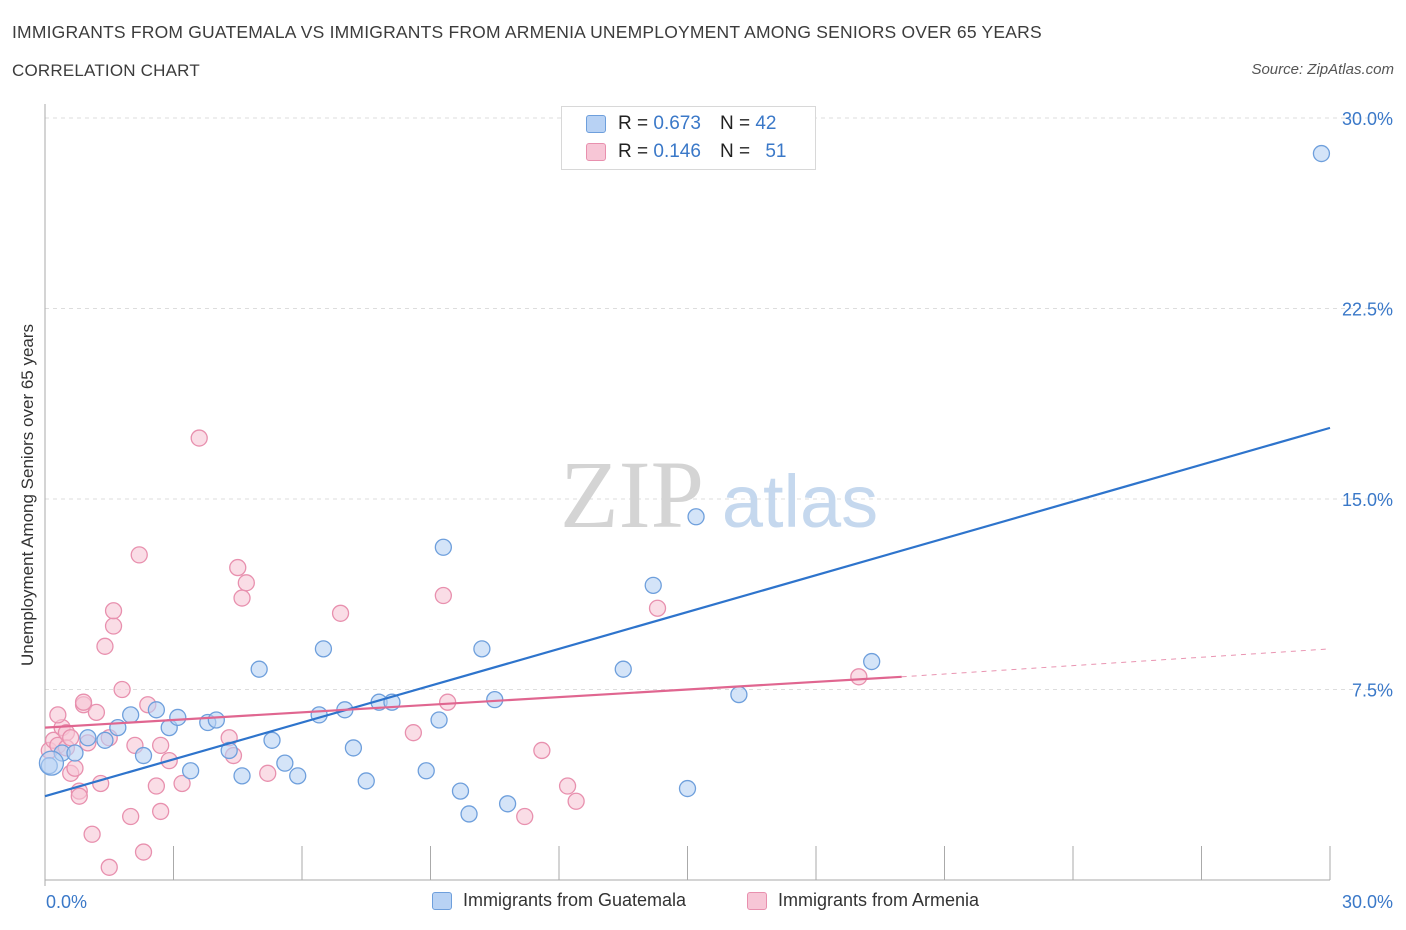 The height and width of the screenshot is (930, 1406). Describe the element at coordinates (776, 151) in the screenshot. I see `legend-n-value-armenia: 51` at that location.